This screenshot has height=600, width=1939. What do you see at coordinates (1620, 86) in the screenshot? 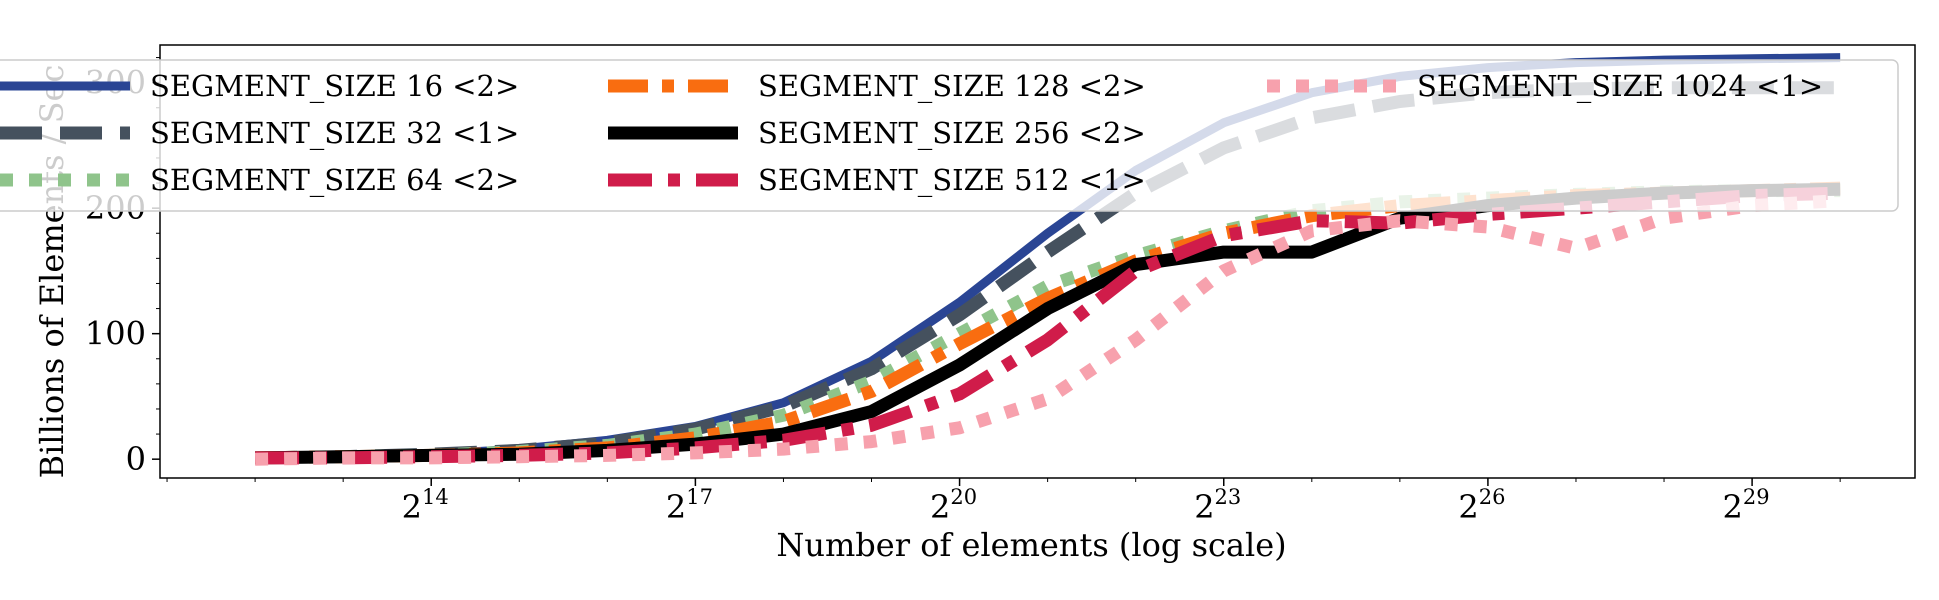
I see `legend-label-7: SEGMENT_SIZE 1024 <1>` at bounding box center [1620, 86].